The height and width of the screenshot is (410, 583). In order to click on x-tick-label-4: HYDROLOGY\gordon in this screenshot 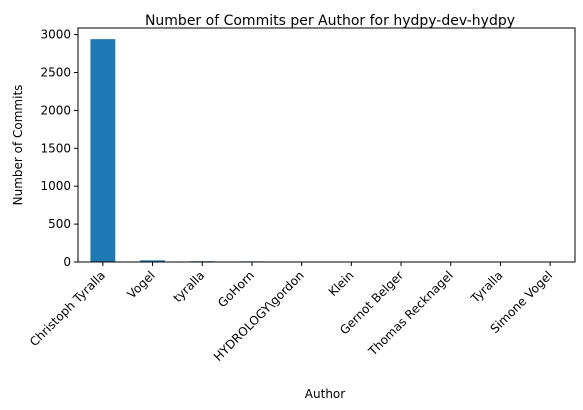, I will do `click(259, 316)`.